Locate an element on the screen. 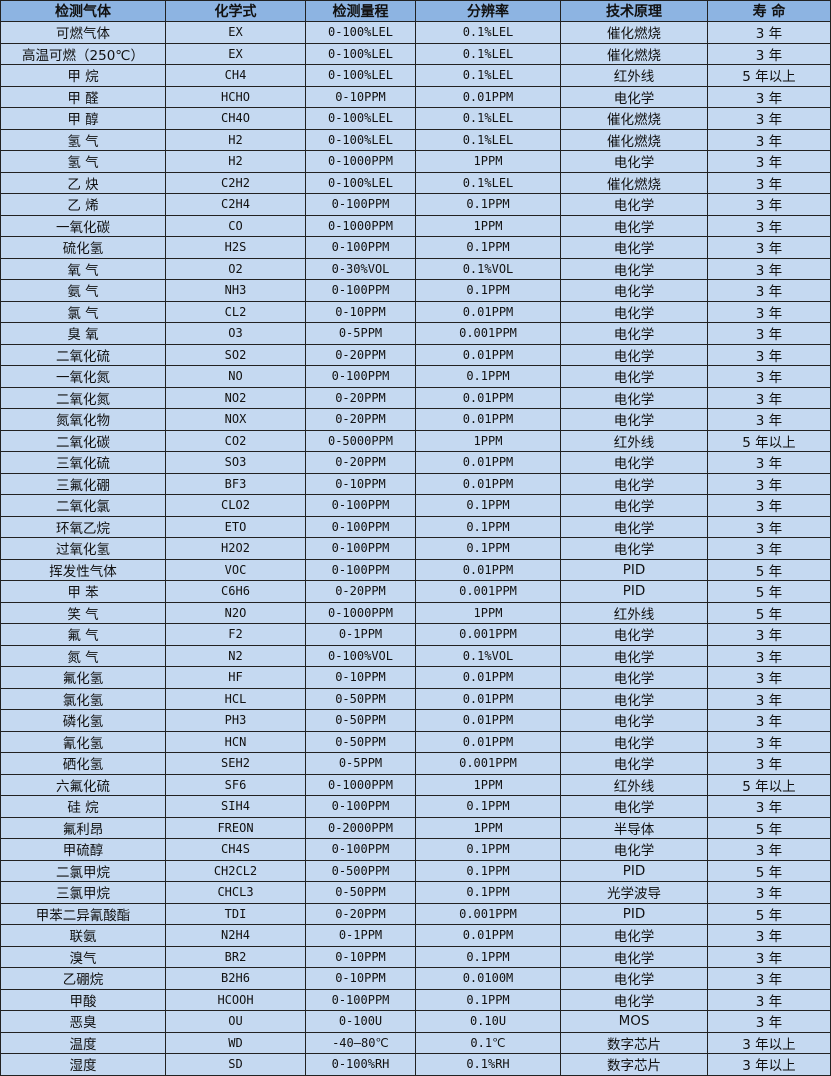 Image resolution: width=831 pixels, height=1076 pixels. gas-name-cell: 三氟化硼 is located at coordinates (83, 483).